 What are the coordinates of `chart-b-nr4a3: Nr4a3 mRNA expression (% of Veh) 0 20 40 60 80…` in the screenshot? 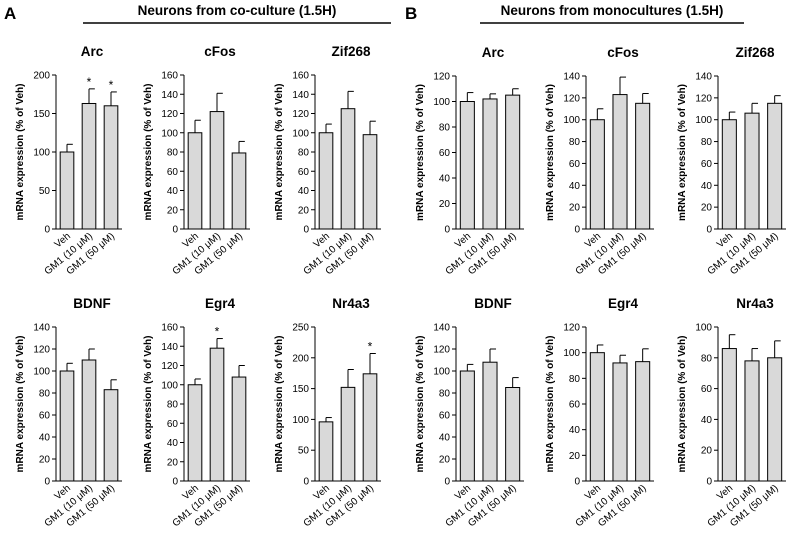 It's located at (731, 412).